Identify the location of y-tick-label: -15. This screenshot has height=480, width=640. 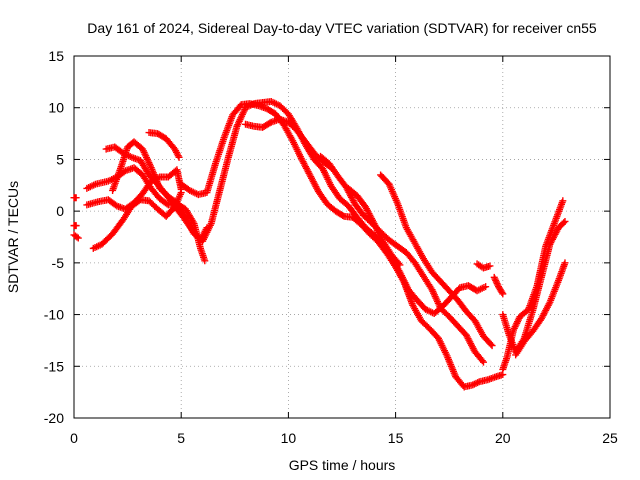
(54, 366).